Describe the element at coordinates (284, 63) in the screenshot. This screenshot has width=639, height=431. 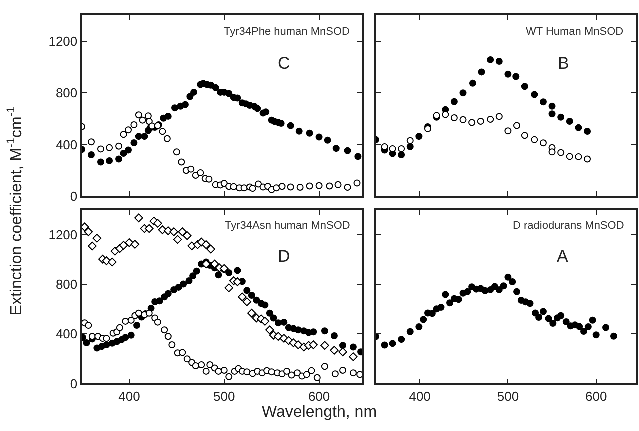
I see `annotation: C` at that location.